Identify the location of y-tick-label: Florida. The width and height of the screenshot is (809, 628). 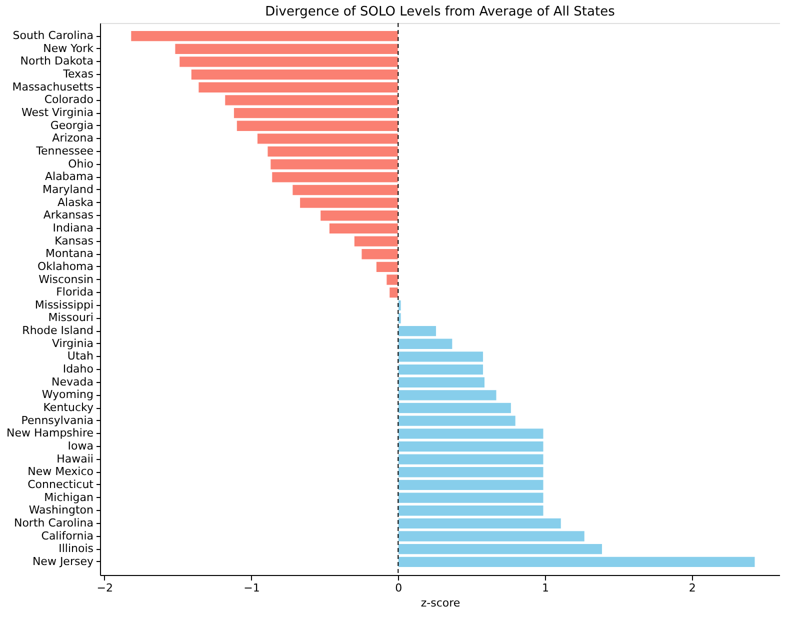
(75, 292).